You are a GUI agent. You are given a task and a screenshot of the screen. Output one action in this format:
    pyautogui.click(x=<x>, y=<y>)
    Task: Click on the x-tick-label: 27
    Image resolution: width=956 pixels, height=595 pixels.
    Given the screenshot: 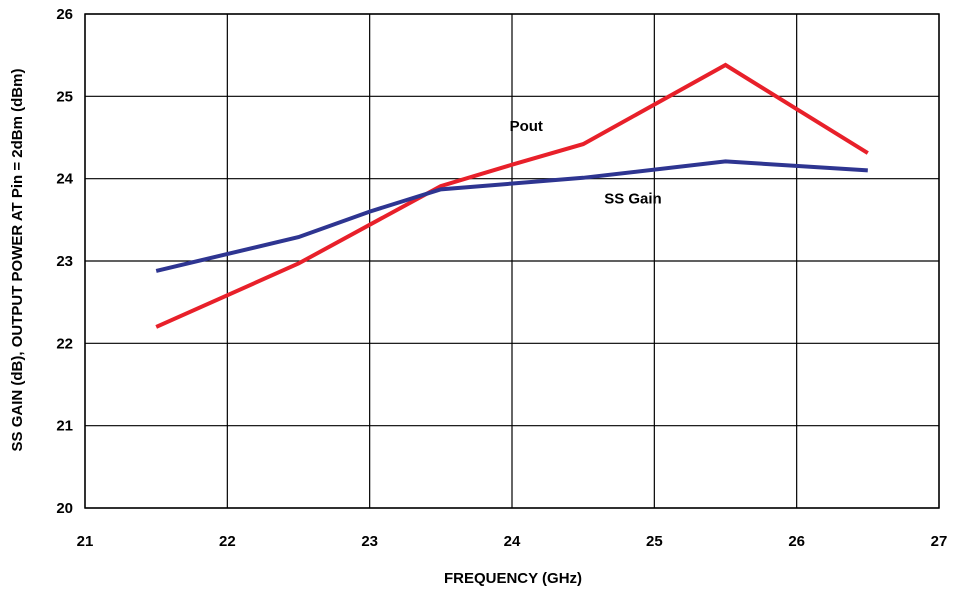 What is the action you would take?
    pyautogui.click(x=939, y=541)
    